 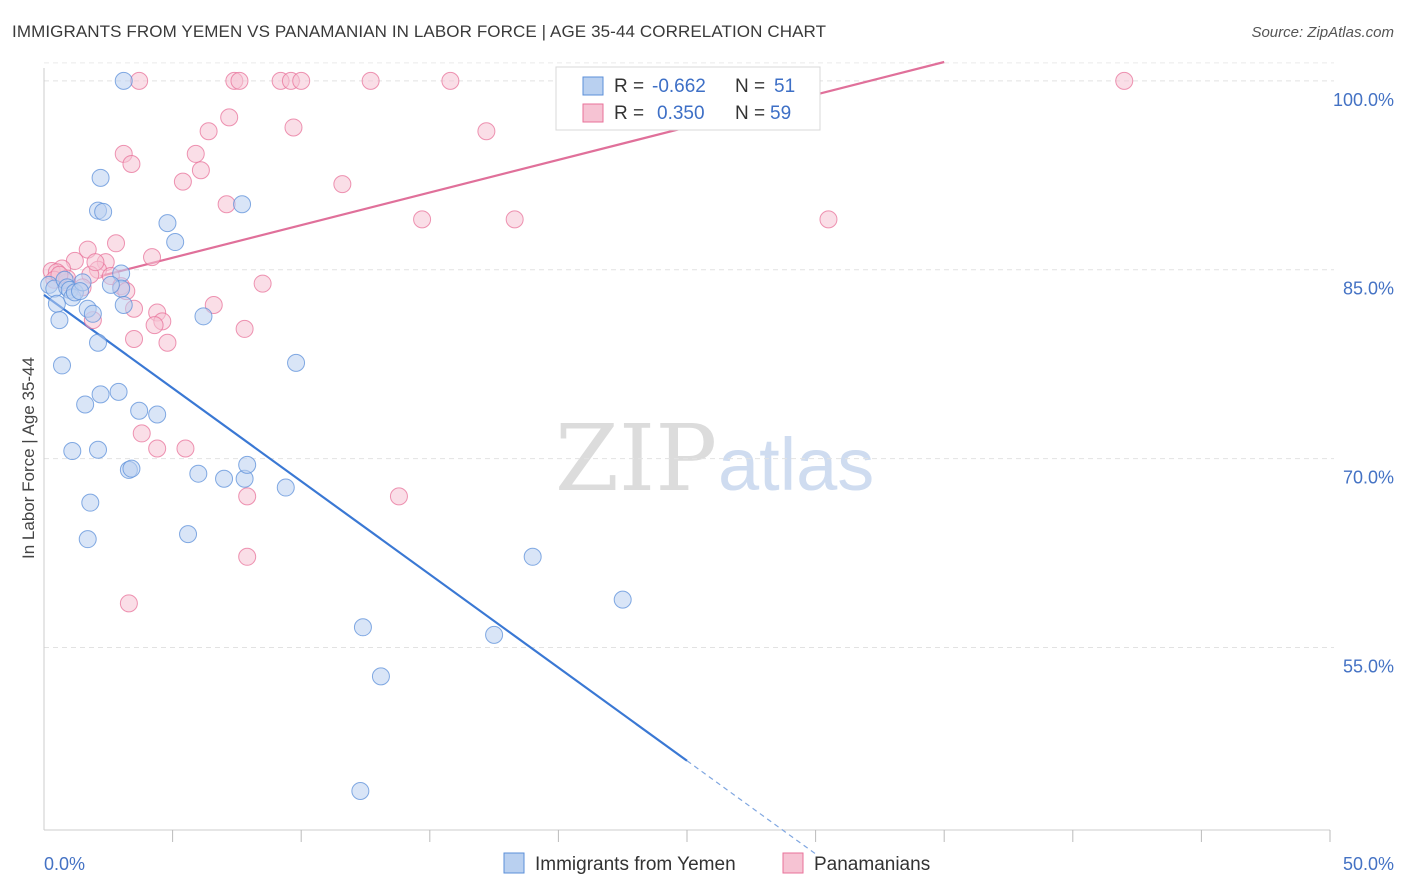 What do you see at coordinates (514, 863) in the screenshot?
I see `series-legend-swatch-yemen` at bounding box center [514, 863].